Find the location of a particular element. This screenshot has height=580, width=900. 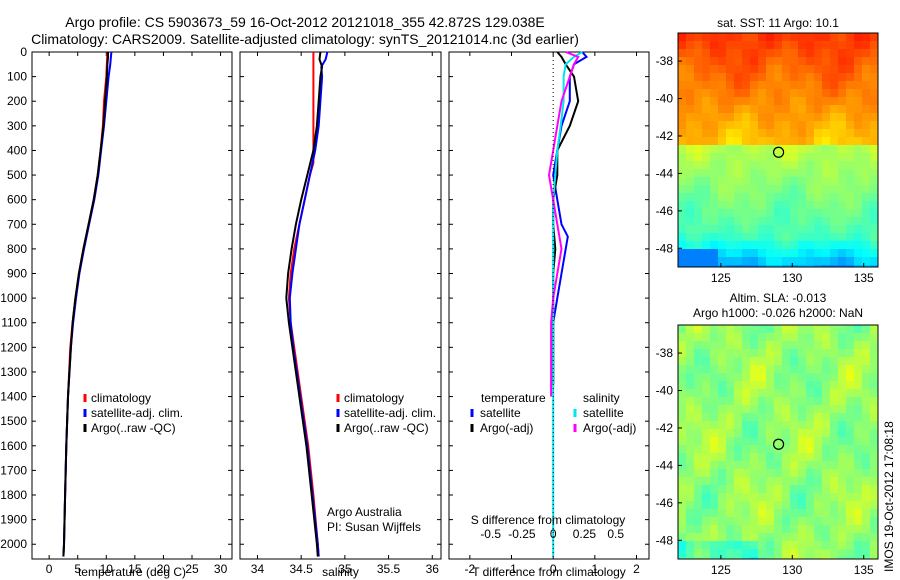

x-top-tick-label: -0.25 is located at coordinates (522, 534).